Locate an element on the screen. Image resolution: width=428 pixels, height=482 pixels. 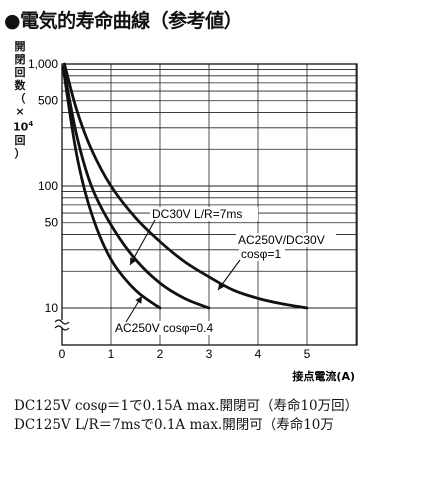
y-tick-label: 500 is located at coordinates (48, 101).